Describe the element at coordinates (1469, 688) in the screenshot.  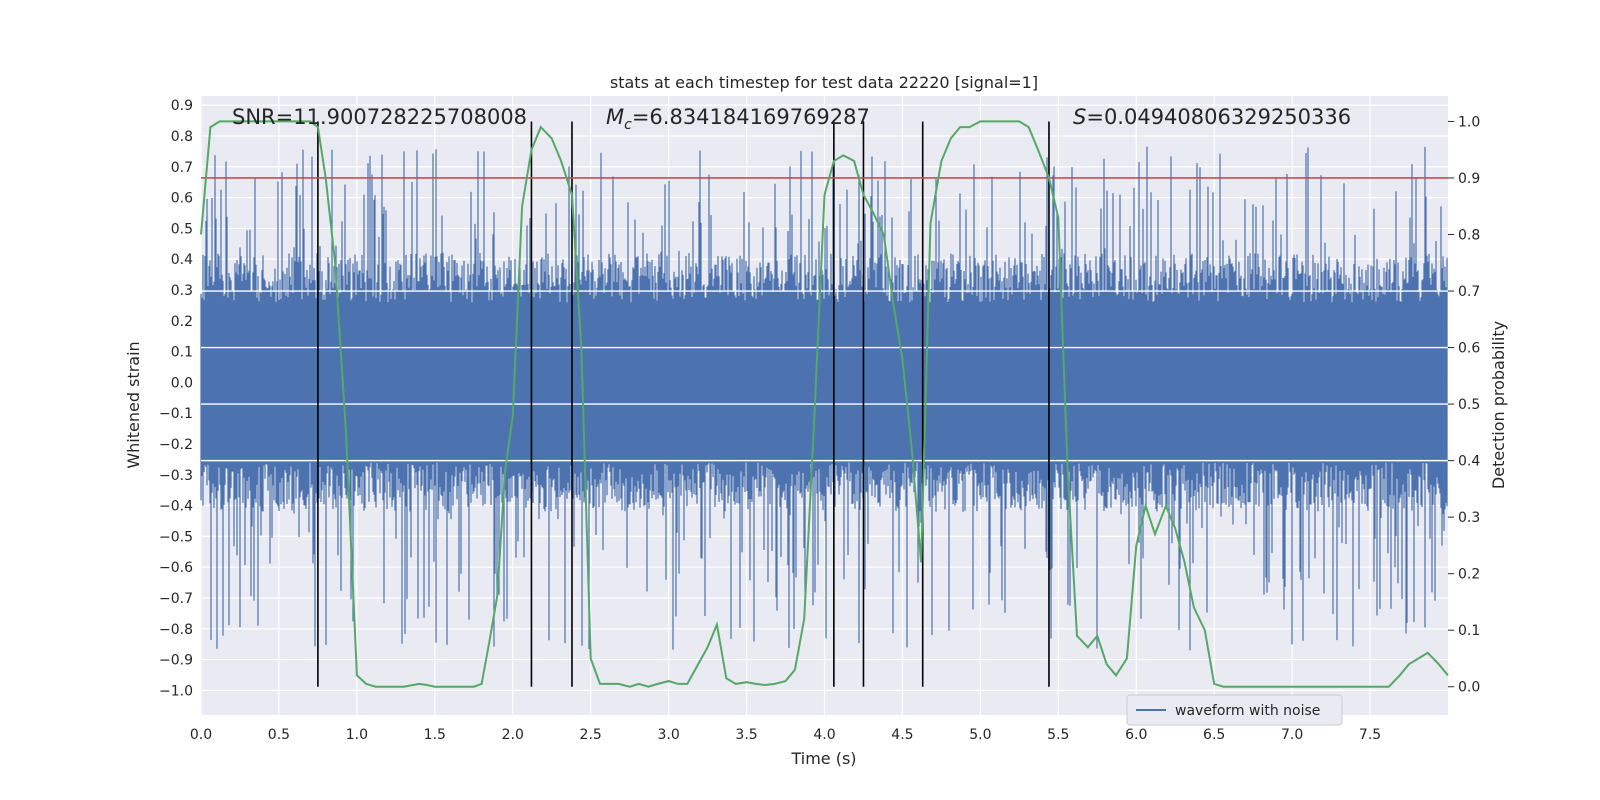
I see `y-tick-label-right: 0.0` at that location.